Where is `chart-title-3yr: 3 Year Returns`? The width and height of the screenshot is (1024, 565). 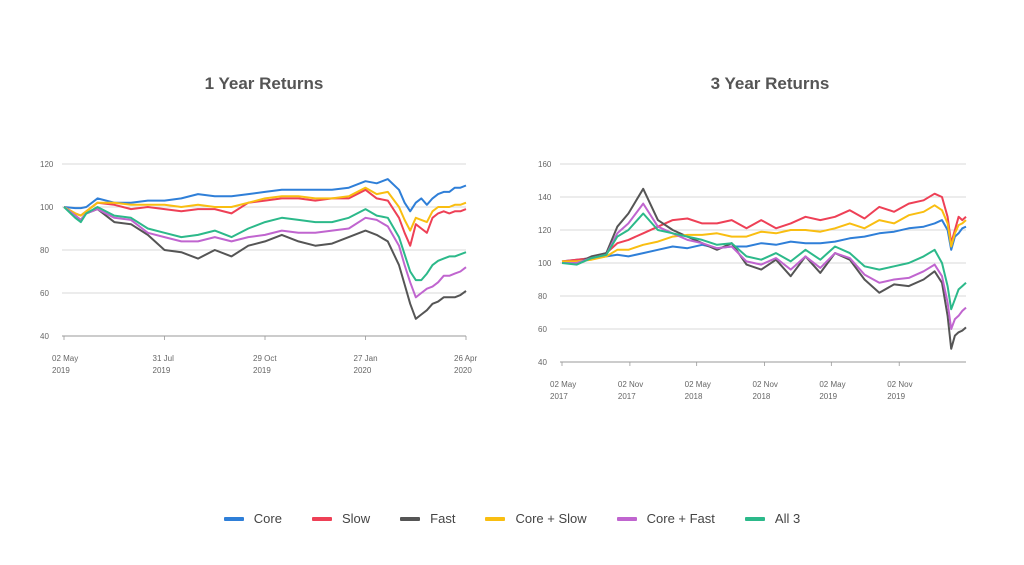 chart-title-3yr: 3 Year Returns is located at coordinates (770, 83).